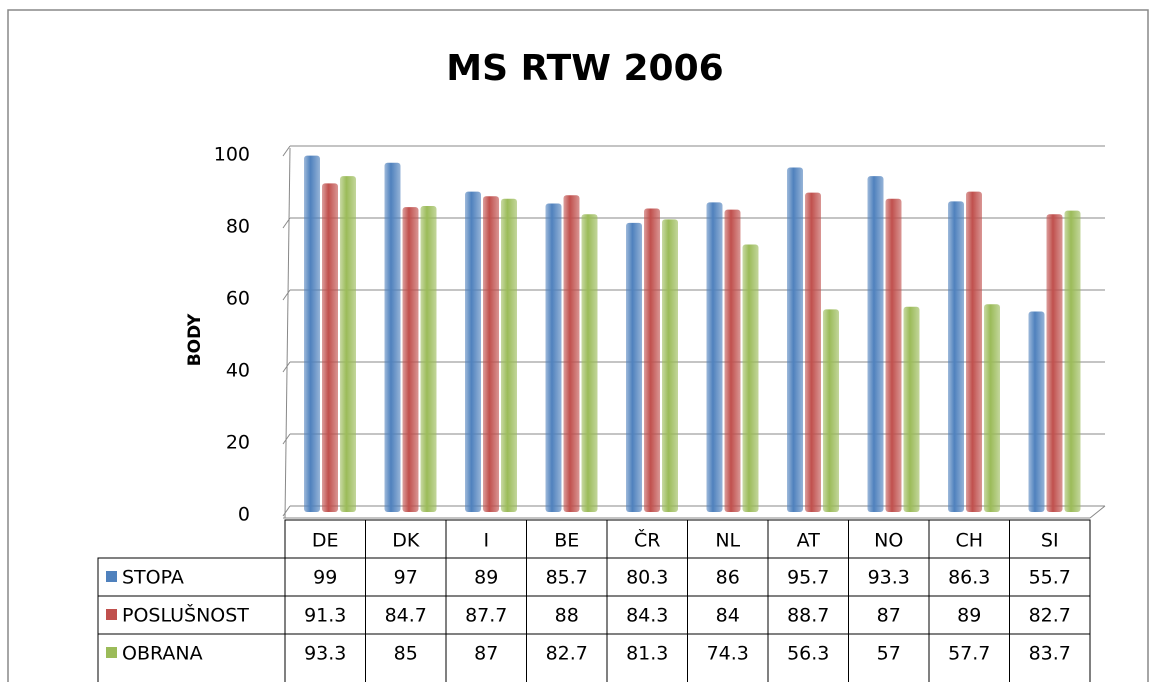 This screenshot has width=1154, height=682. I want to click on x-tick-label: DE, so click(325, 541).